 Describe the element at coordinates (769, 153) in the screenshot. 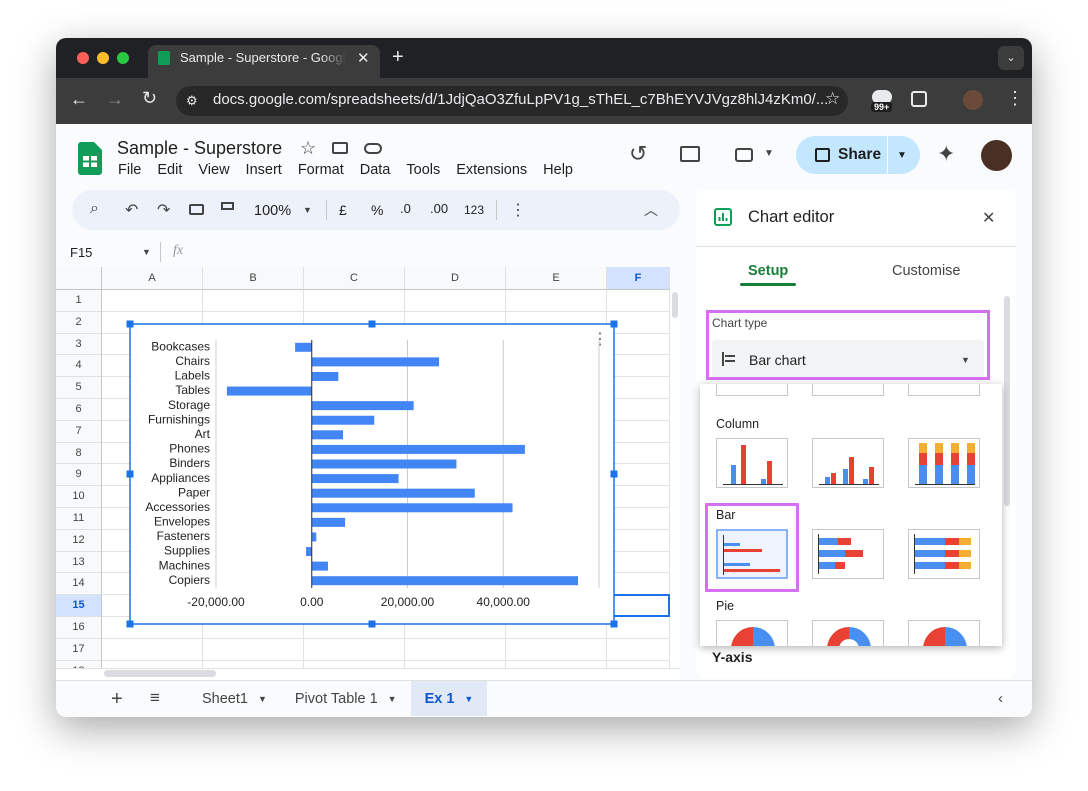

I see `meet-caret: ▼` at that location.